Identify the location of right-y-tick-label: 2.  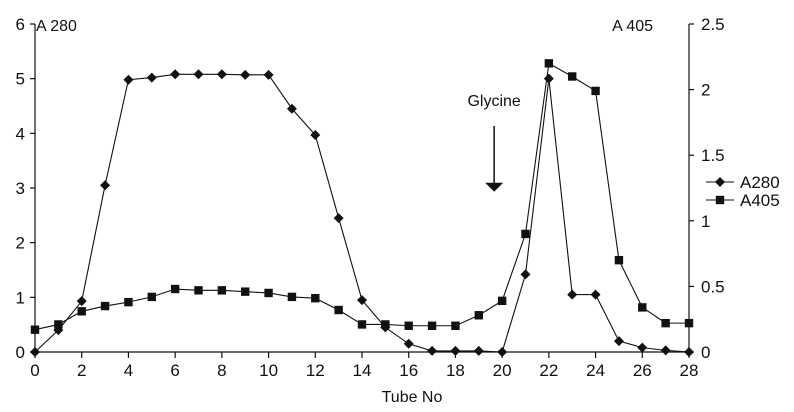
(705, 90).